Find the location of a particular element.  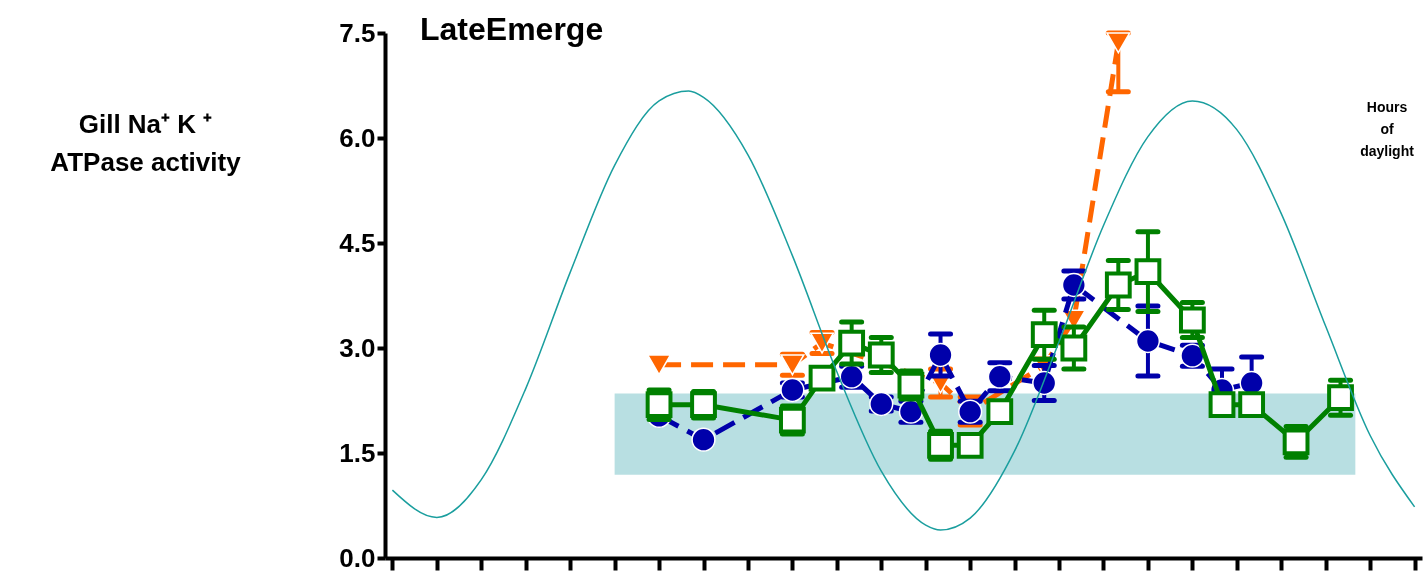

y-tick-label: 0.0 is located at coordinates (357, 557).